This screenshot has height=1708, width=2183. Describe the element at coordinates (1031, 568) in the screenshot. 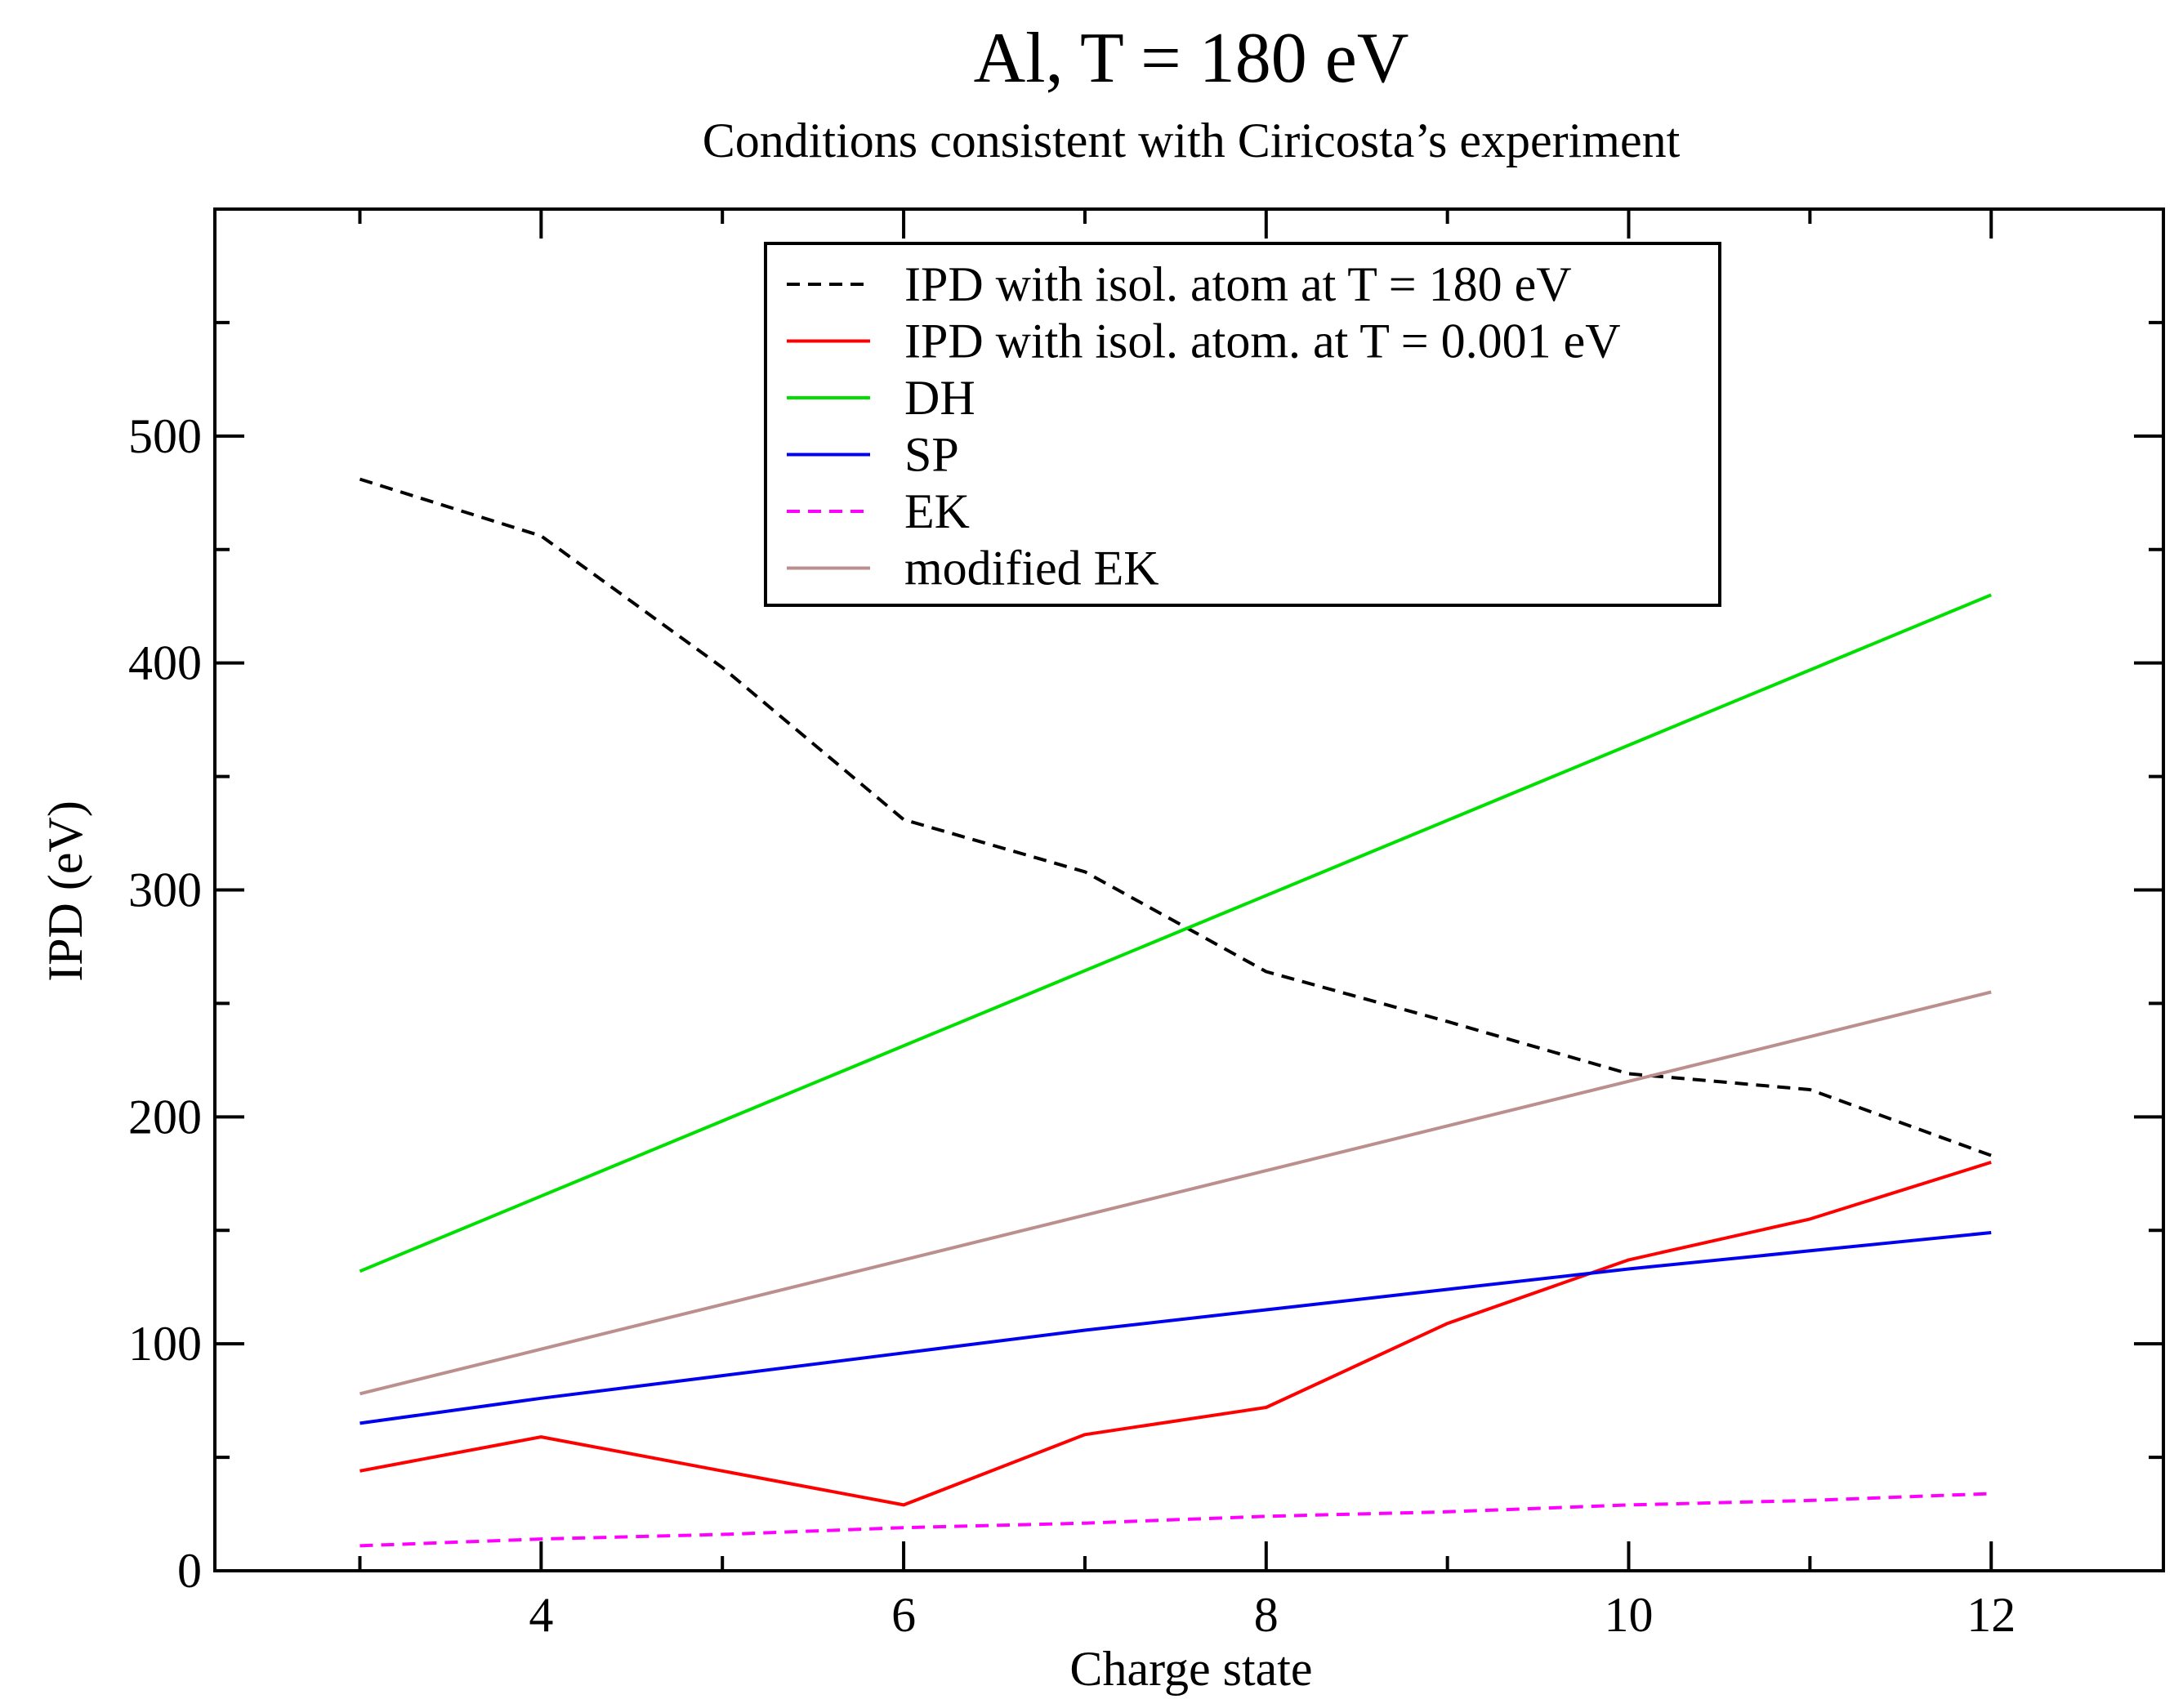

I see `legend-label-6: modified EK` at that location.